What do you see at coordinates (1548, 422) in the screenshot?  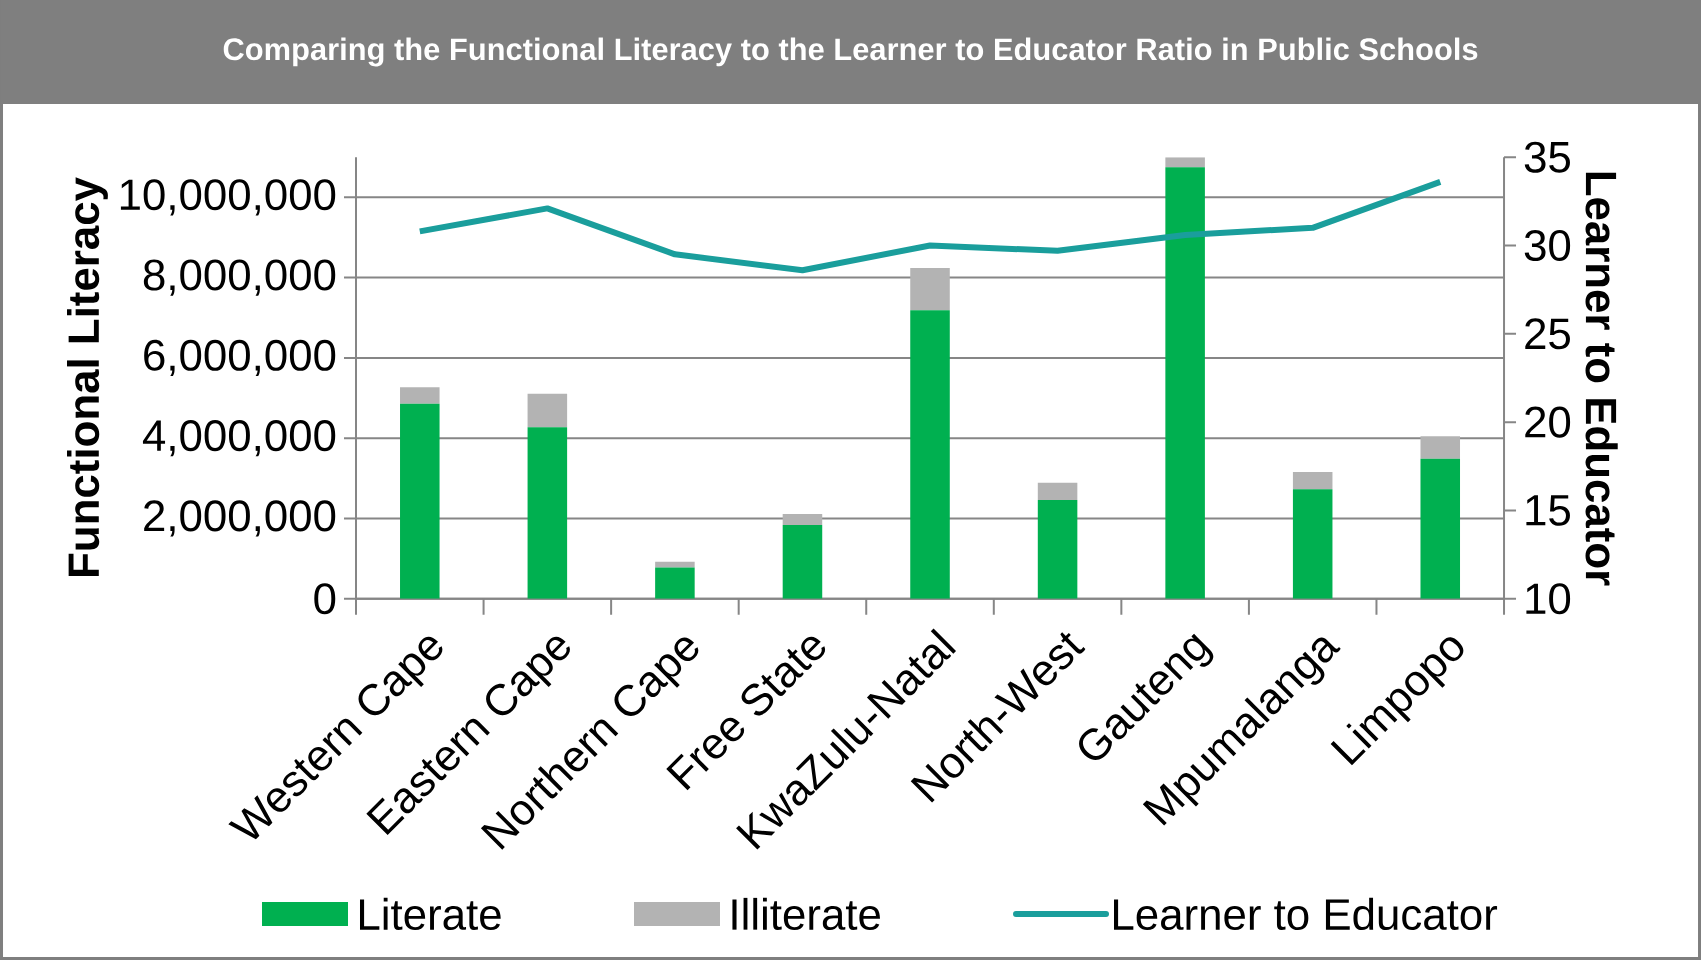 I see `y2-tick-label: 20` at bounding box center [1548, 422].